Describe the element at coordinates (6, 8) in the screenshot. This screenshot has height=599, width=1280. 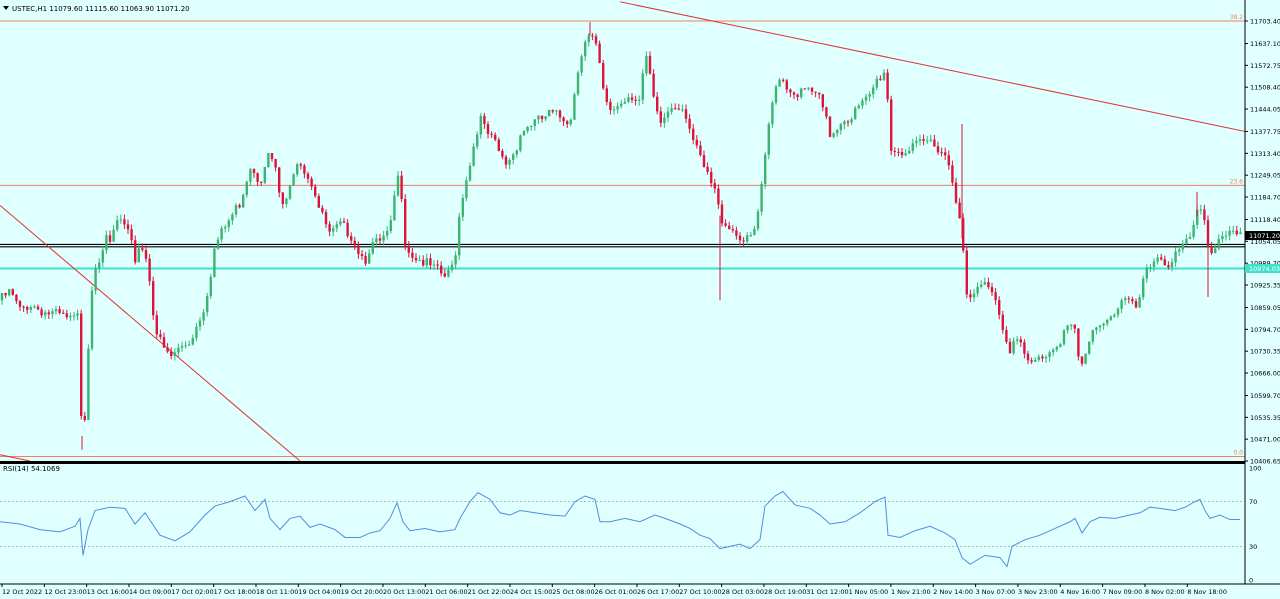
I see `collapse-arrow-icon` at that location.